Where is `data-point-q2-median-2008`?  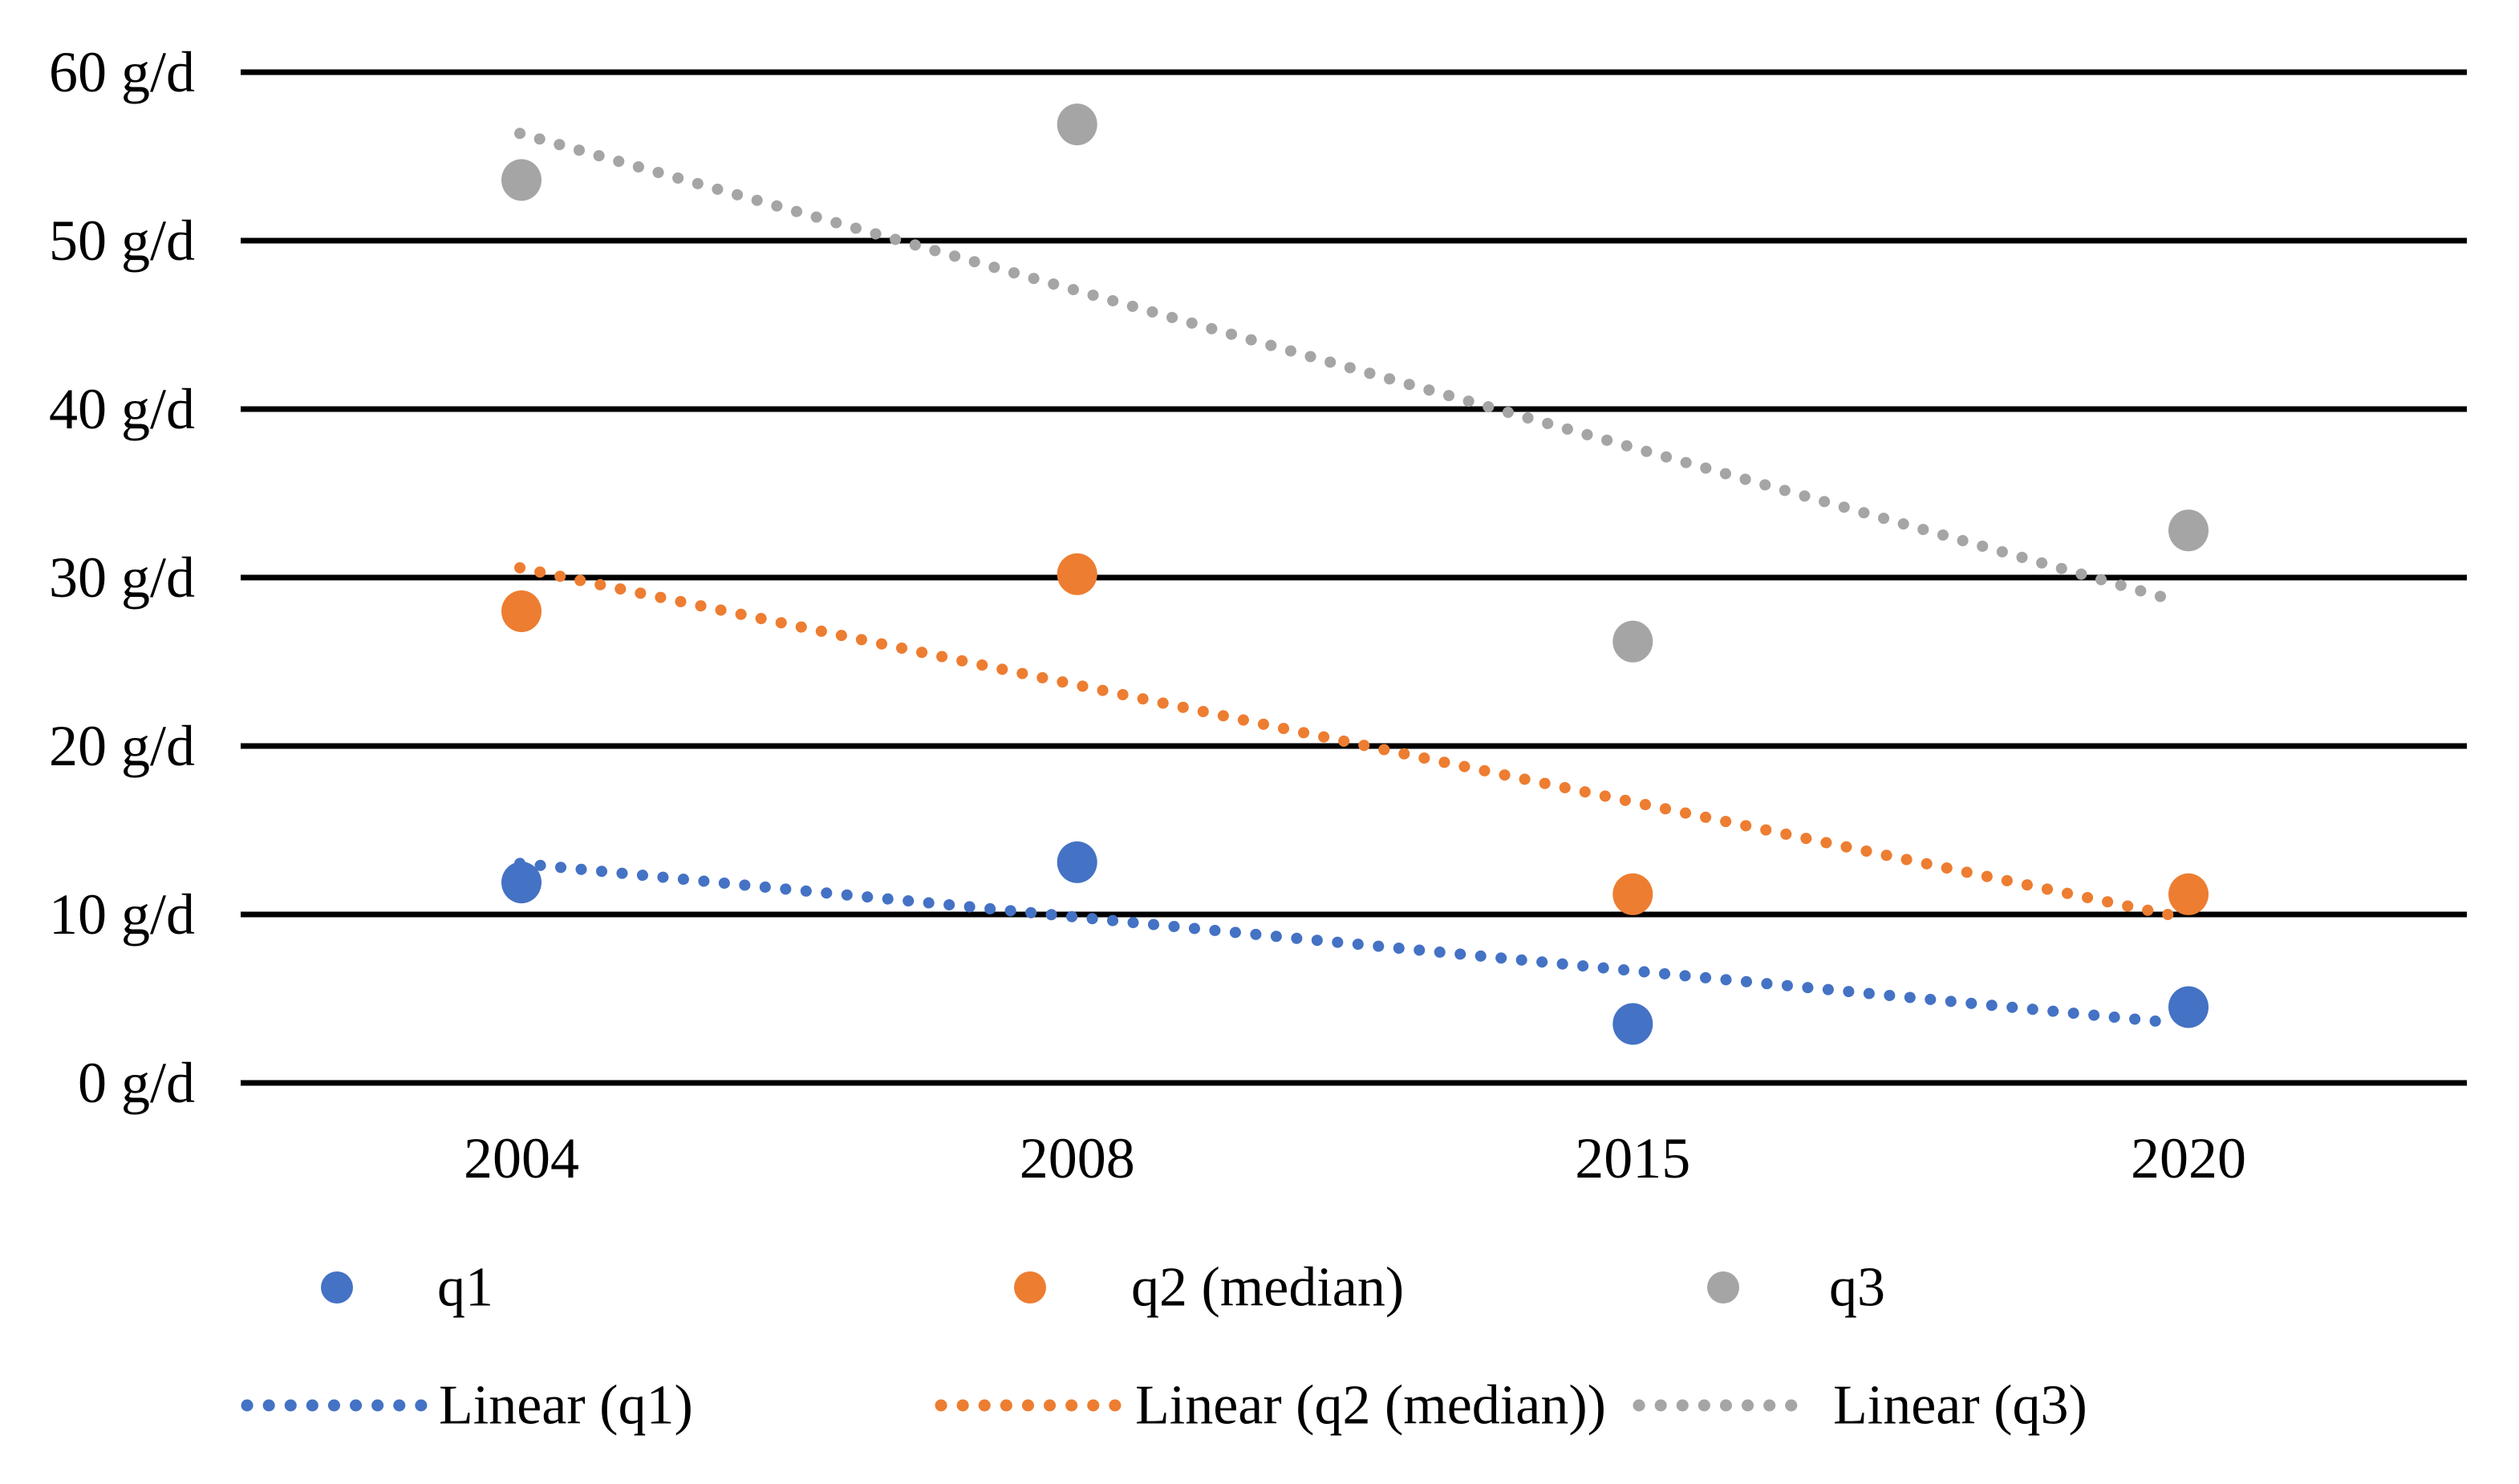 data-point-q2-median-2008 is located at coordinates (1077, 574).